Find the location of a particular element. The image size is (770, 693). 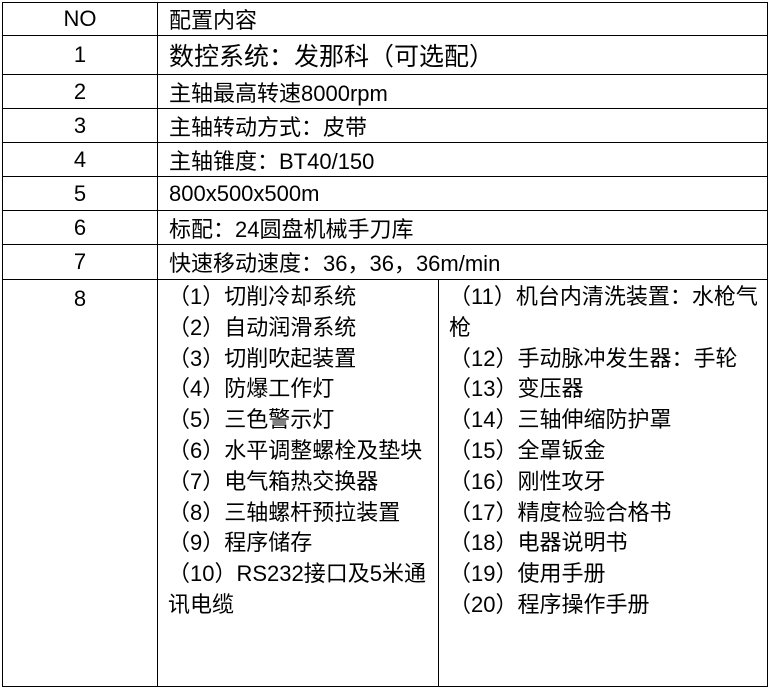

list-item: （7）电气箱热交换器 is located at coordinates (273, 481).